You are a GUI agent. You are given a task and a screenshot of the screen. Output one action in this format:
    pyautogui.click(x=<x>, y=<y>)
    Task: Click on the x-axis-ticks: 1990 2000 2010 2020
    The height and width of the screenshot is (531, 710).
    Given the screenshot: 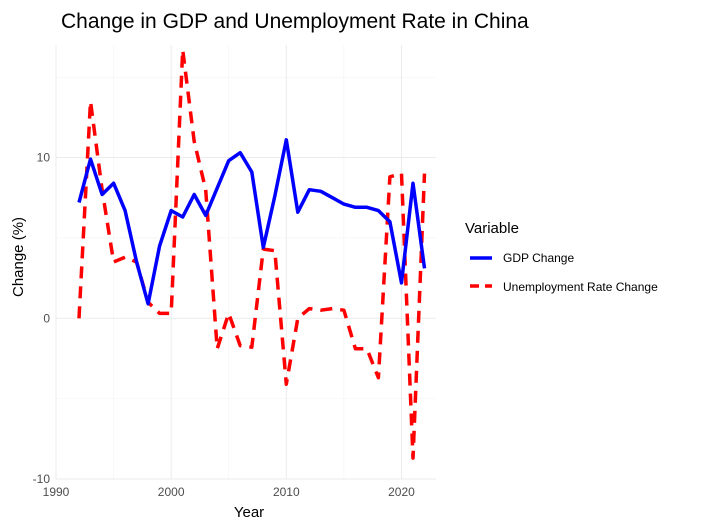 What is the action you would take?
    pyautogui.click(x=229, y=492)
    